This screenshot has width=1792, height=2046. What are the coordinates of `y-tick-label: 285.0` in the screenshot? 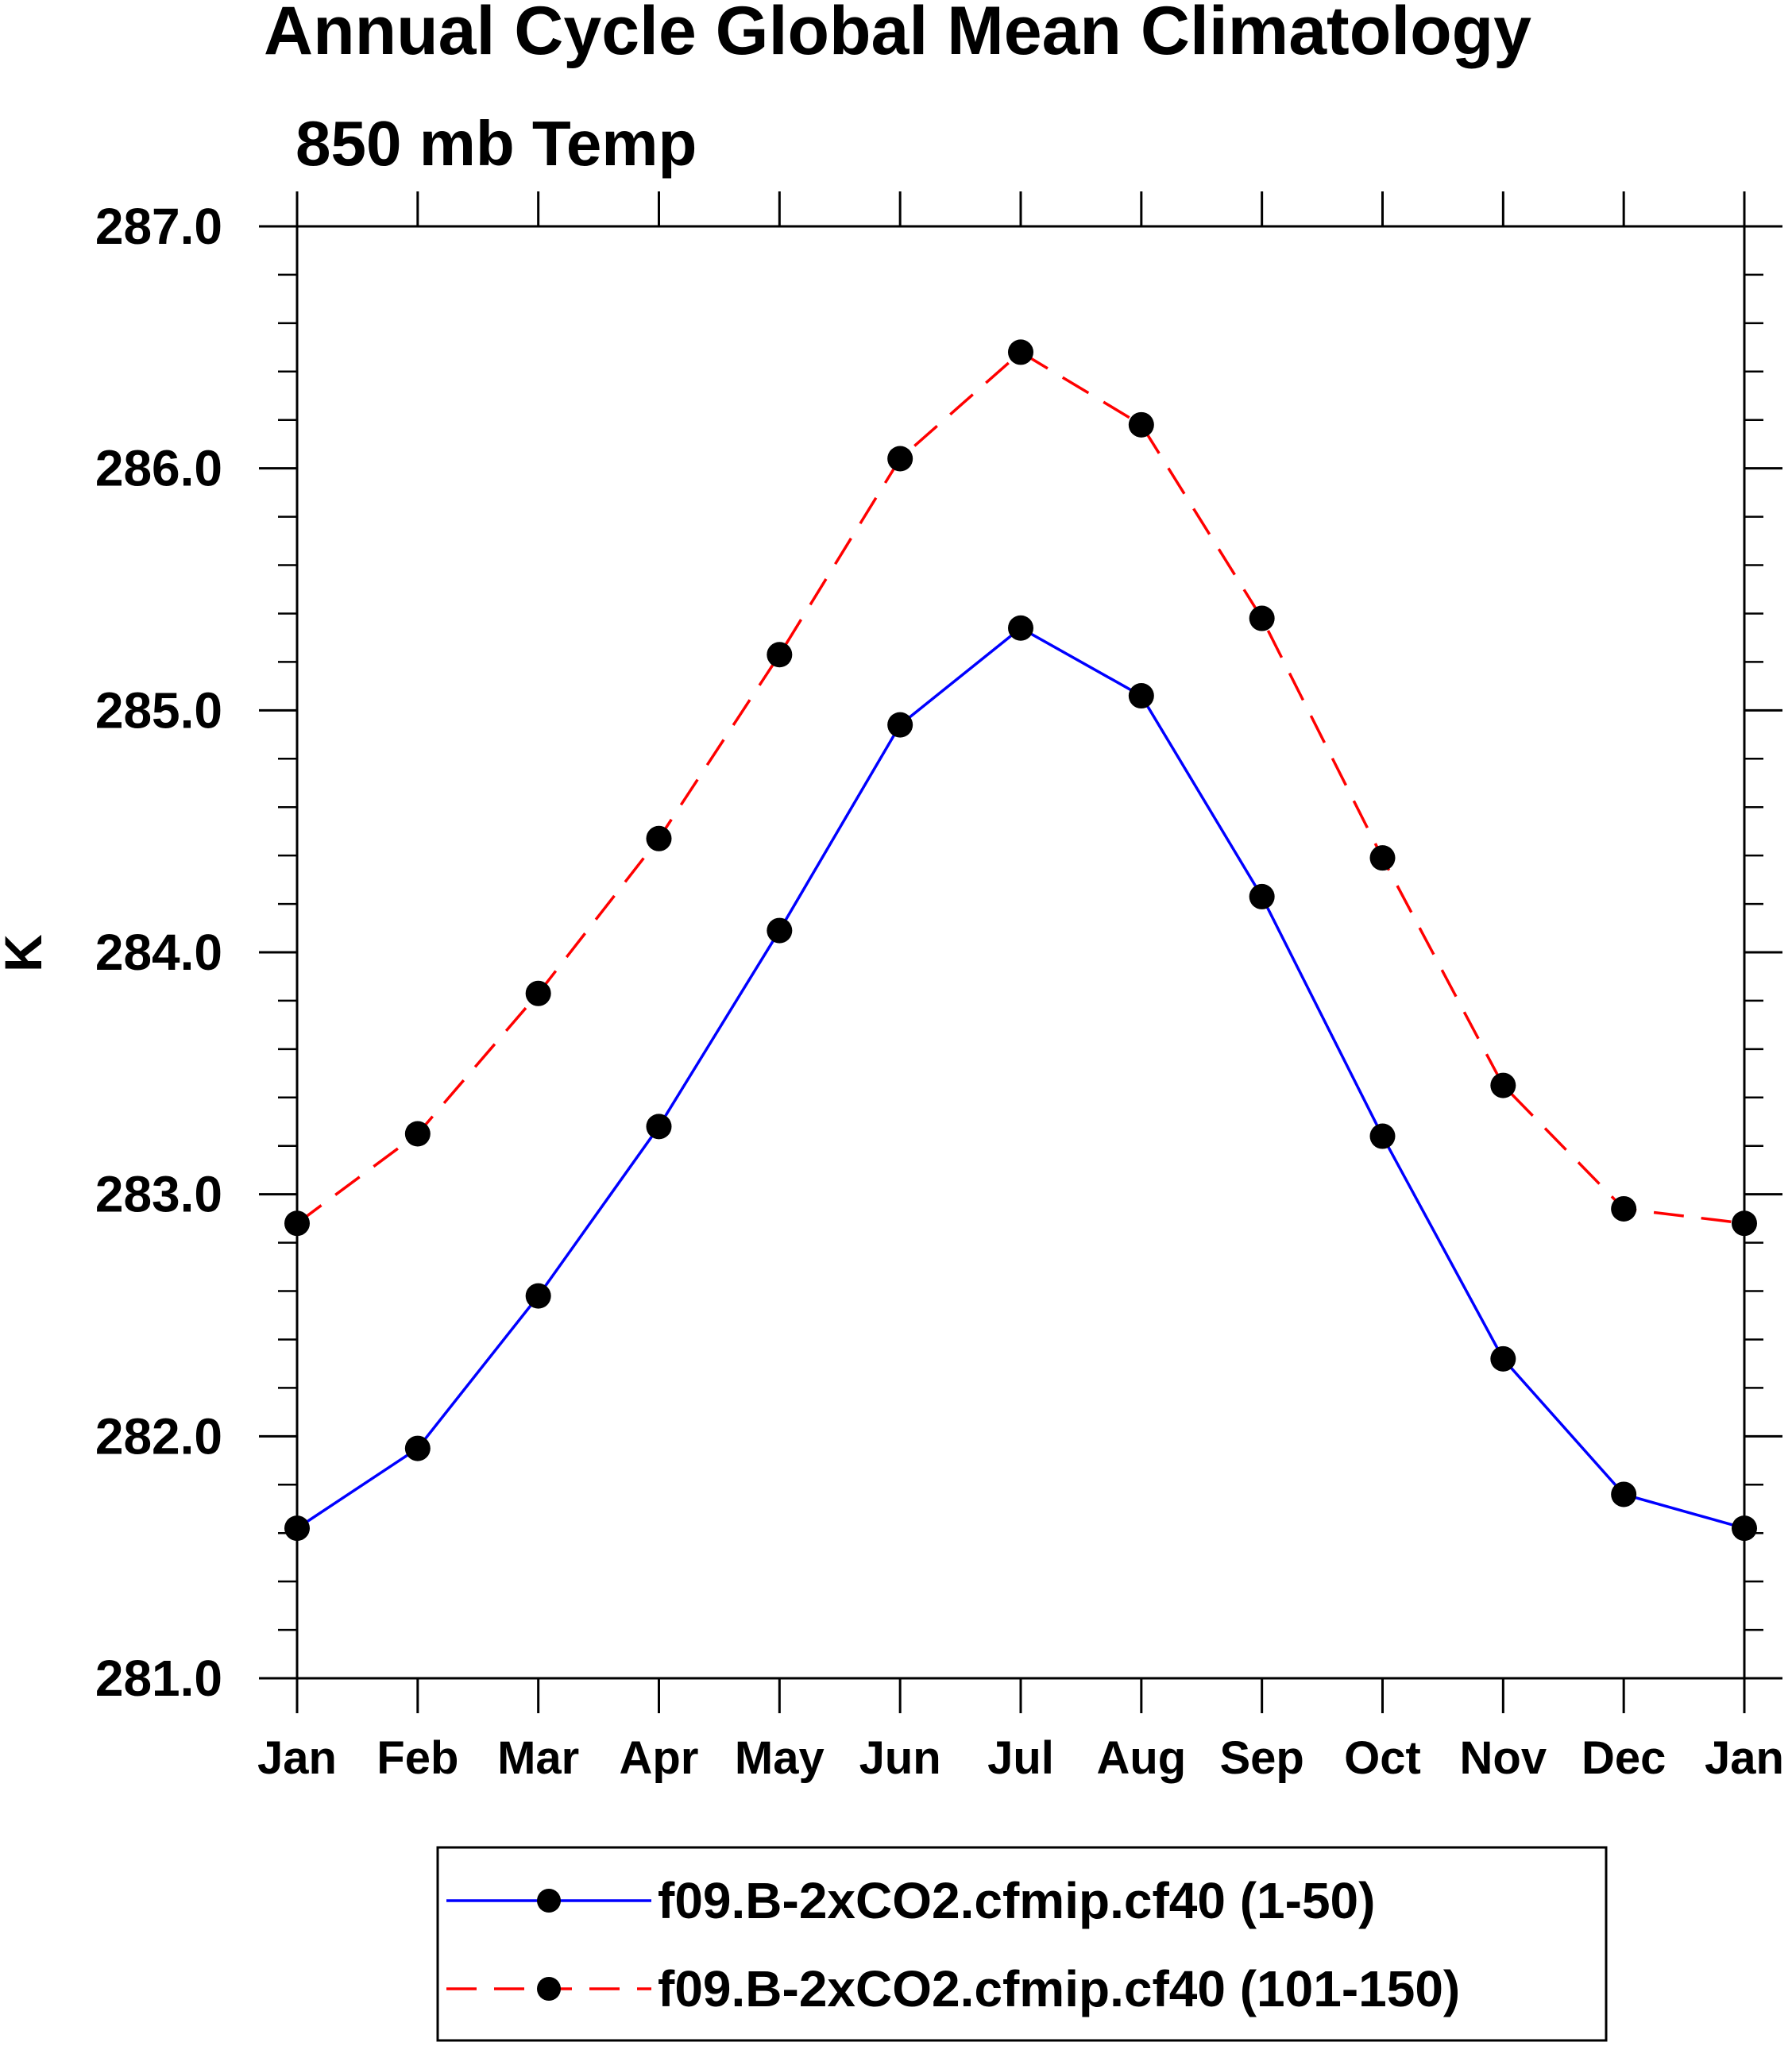 It's located at (158, 710).